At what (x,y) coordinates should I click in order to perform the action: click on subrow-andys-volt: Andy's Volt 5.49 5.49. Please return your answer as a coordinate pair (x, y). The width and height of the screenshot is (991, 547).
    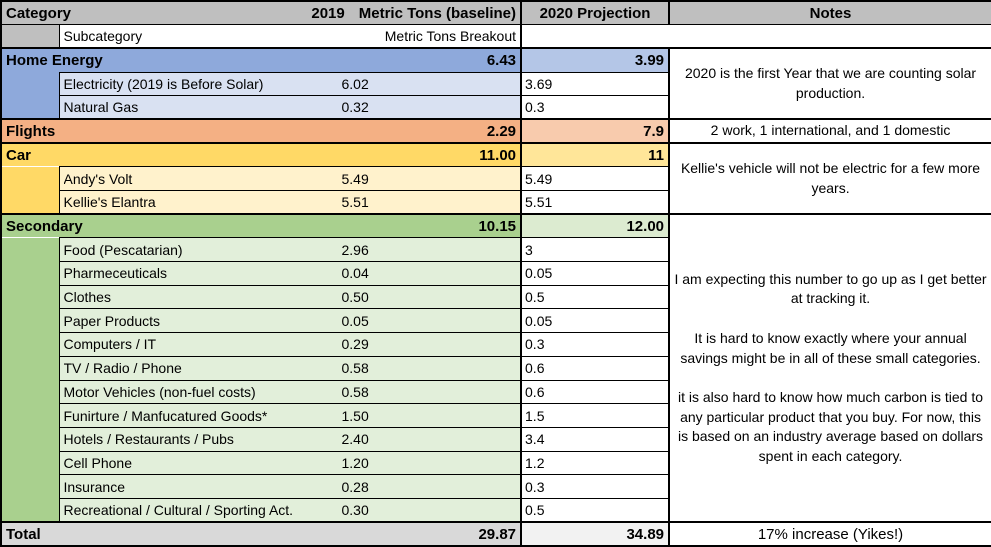
    Looking at the image, I should click on (496, 190).